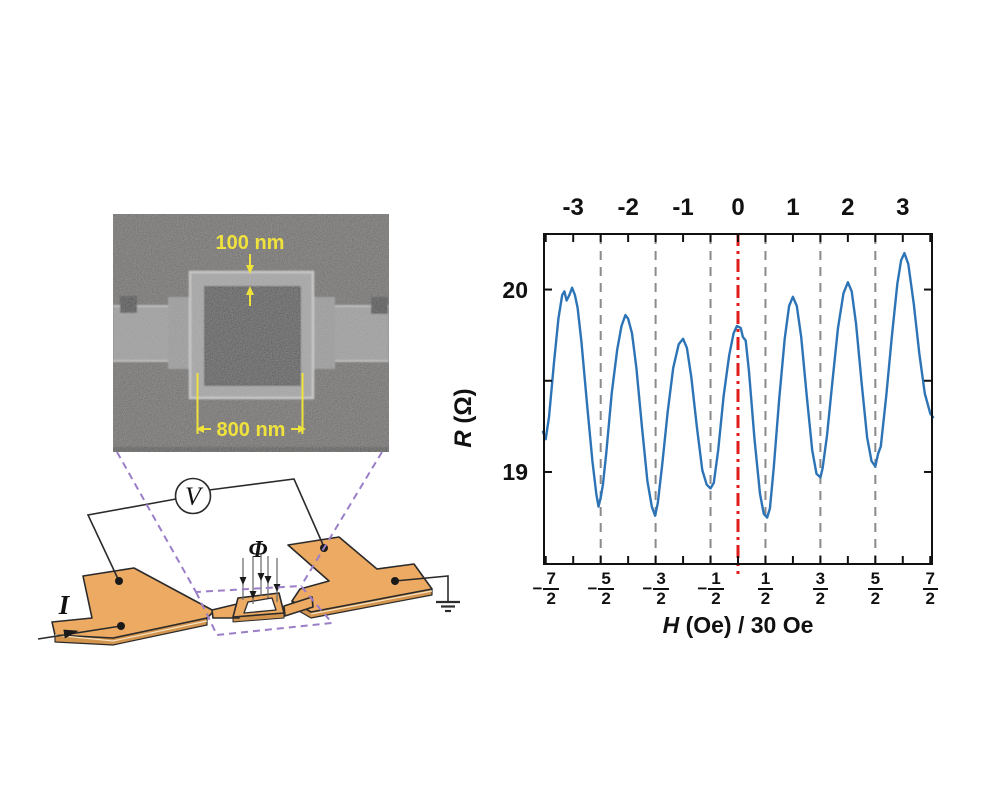 The image size is (1000, 800). Describe the element at coordinates (200, 429) in the screenshot. I see `arrow-left-icon` at that location.